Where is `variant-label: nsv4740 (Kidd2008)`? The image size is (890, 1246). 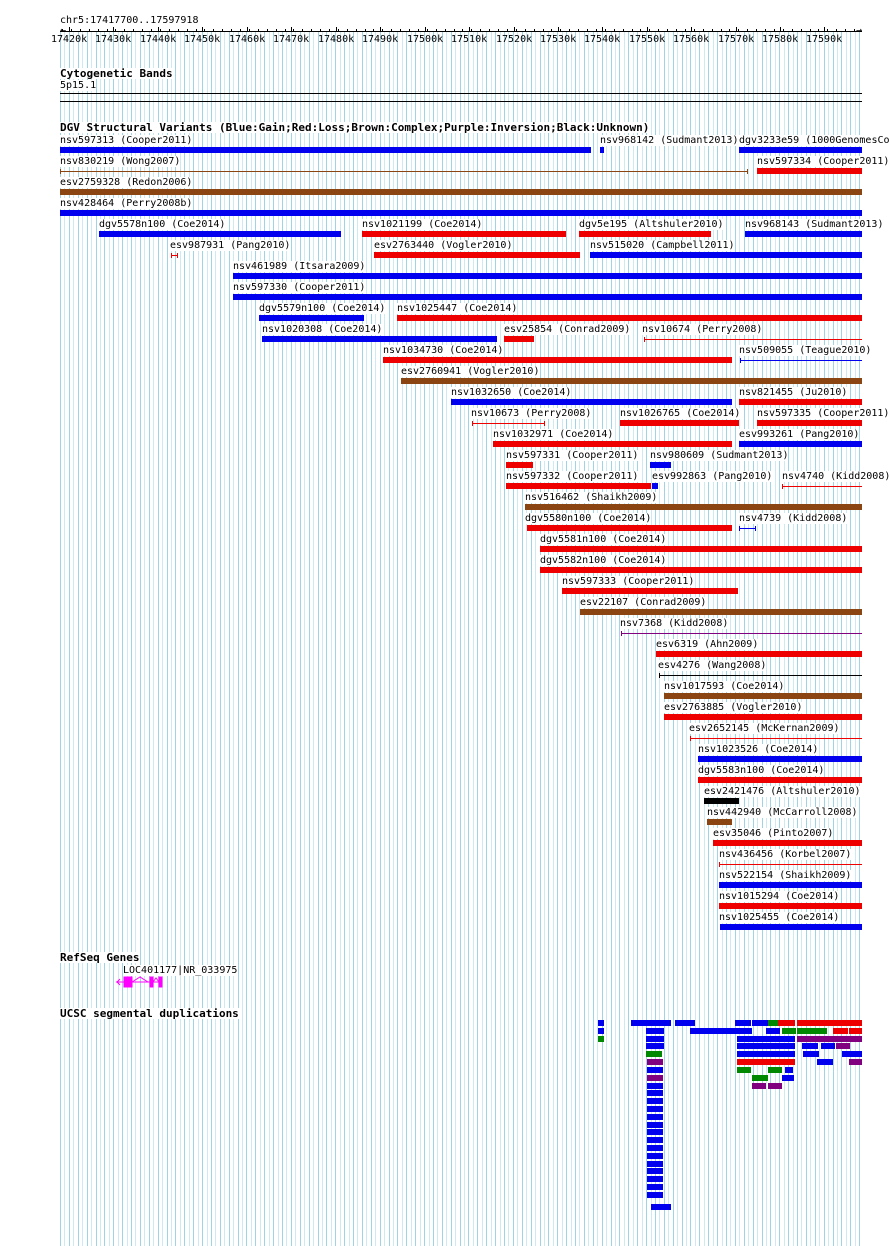 variant-label: nsv4740 (Kidd2008) is located at coordinates (836, 476).